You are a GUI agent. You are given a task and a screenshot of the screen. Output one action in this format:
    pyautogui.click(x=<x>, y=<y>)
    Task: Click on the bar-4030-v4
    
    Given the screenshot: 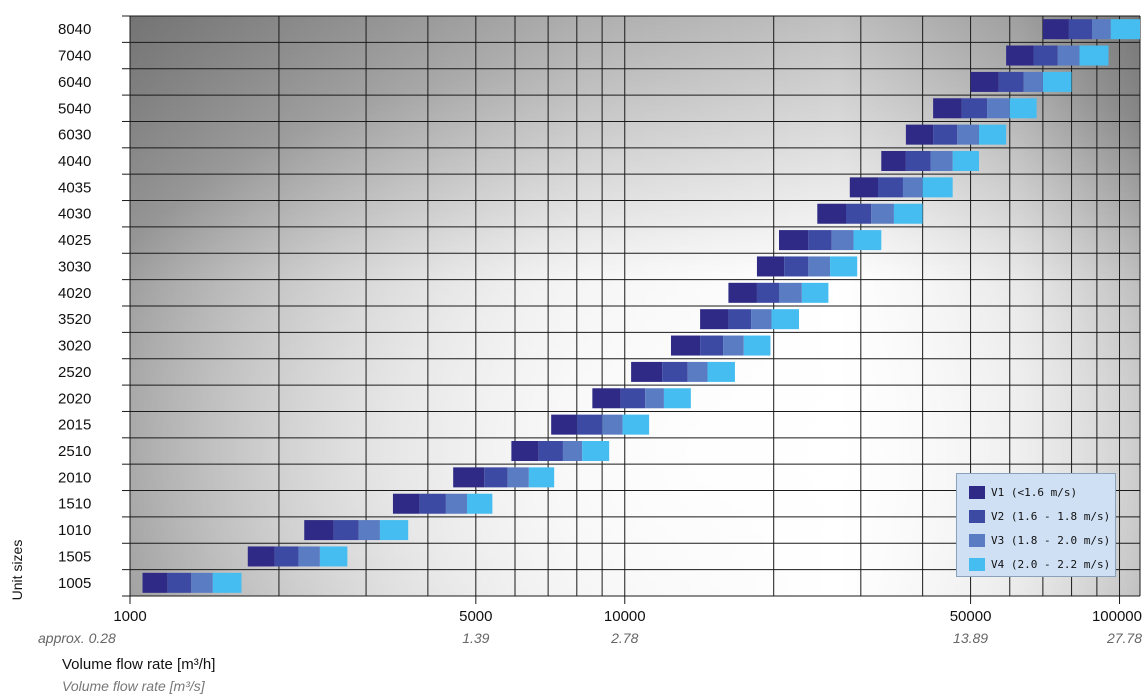 What is the action you would take?
    pyautogui.click(x=908, y=213)
    